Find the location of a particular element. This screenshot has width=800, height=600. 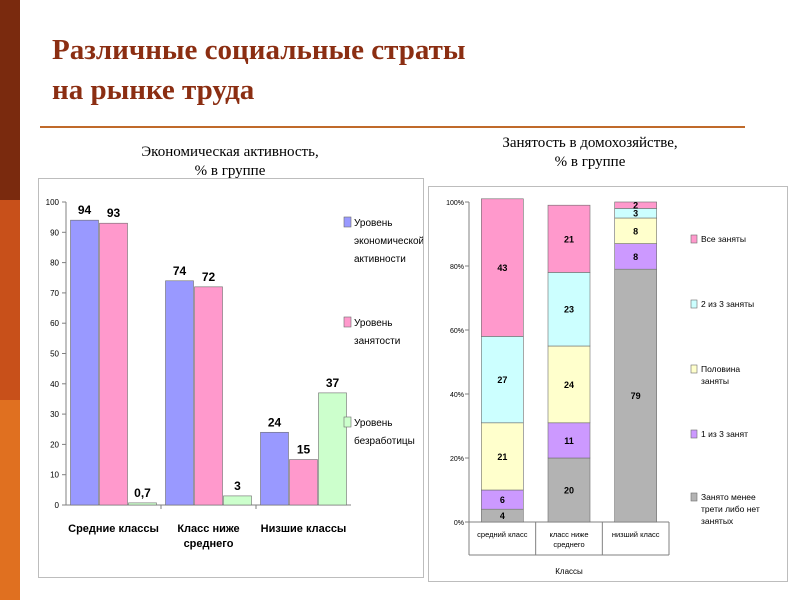

legend-label: безработицы is located at coordinates (384, 441).